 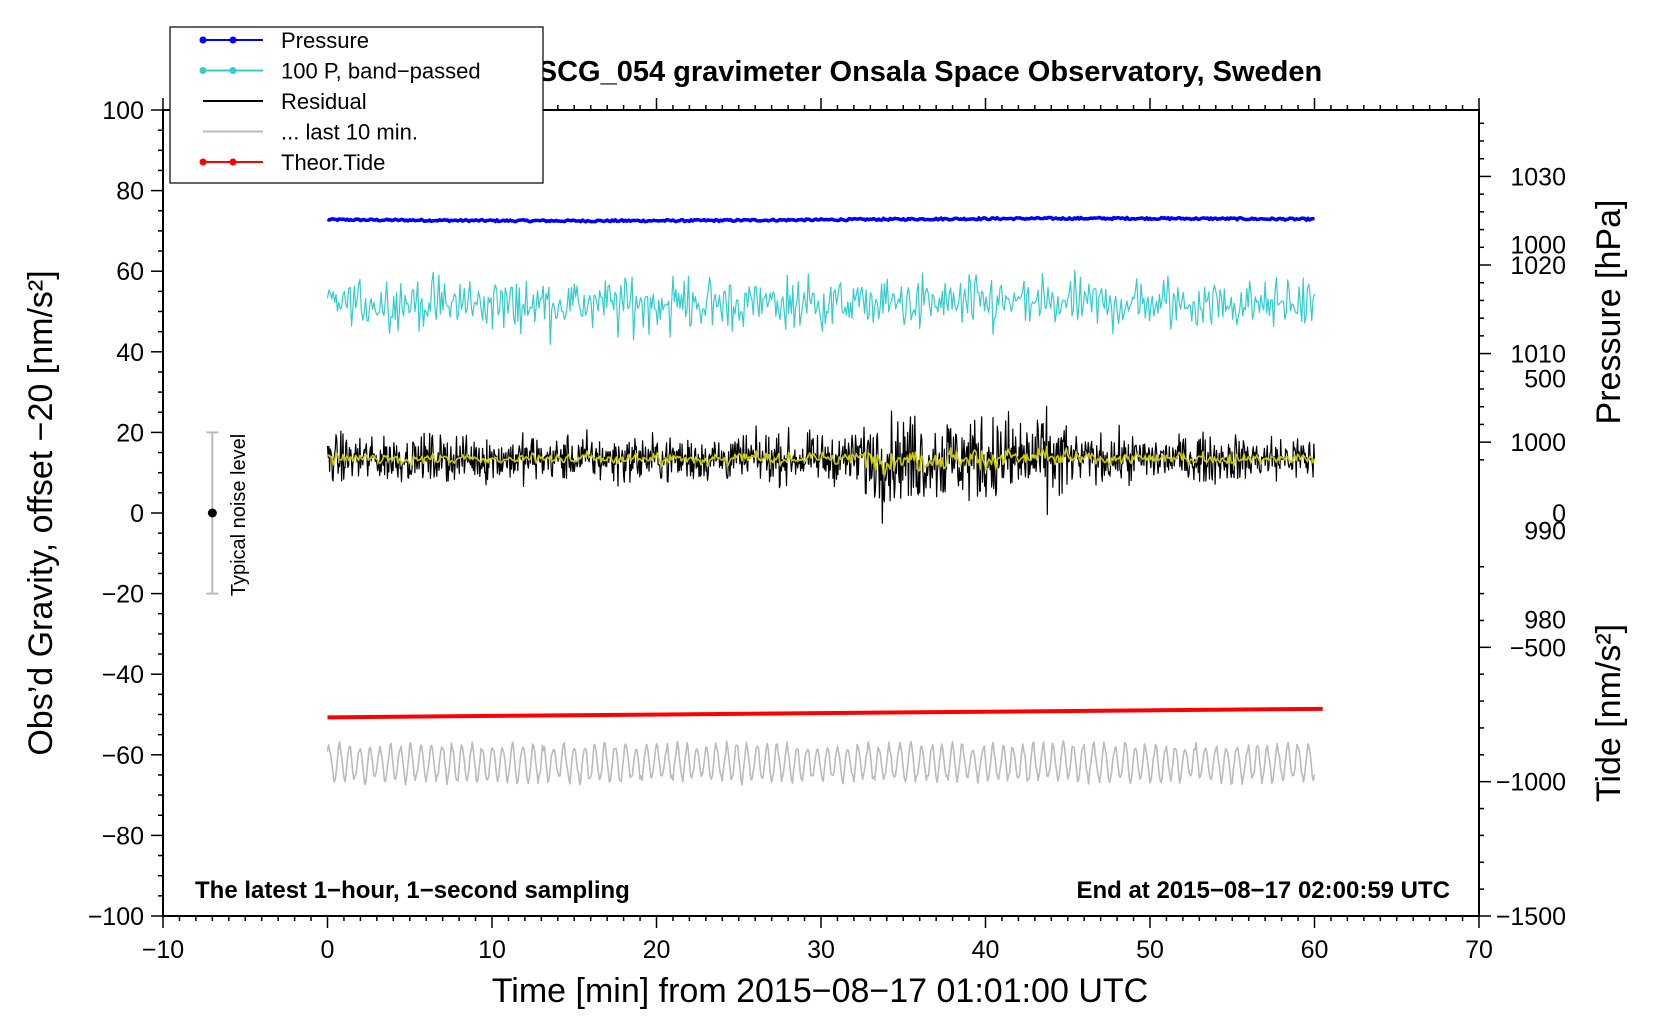 What do you see at coordinates (349, 132) in the screenshot?
I see `legend-label: ... last 10 min.` at bounding box center [349, 132].